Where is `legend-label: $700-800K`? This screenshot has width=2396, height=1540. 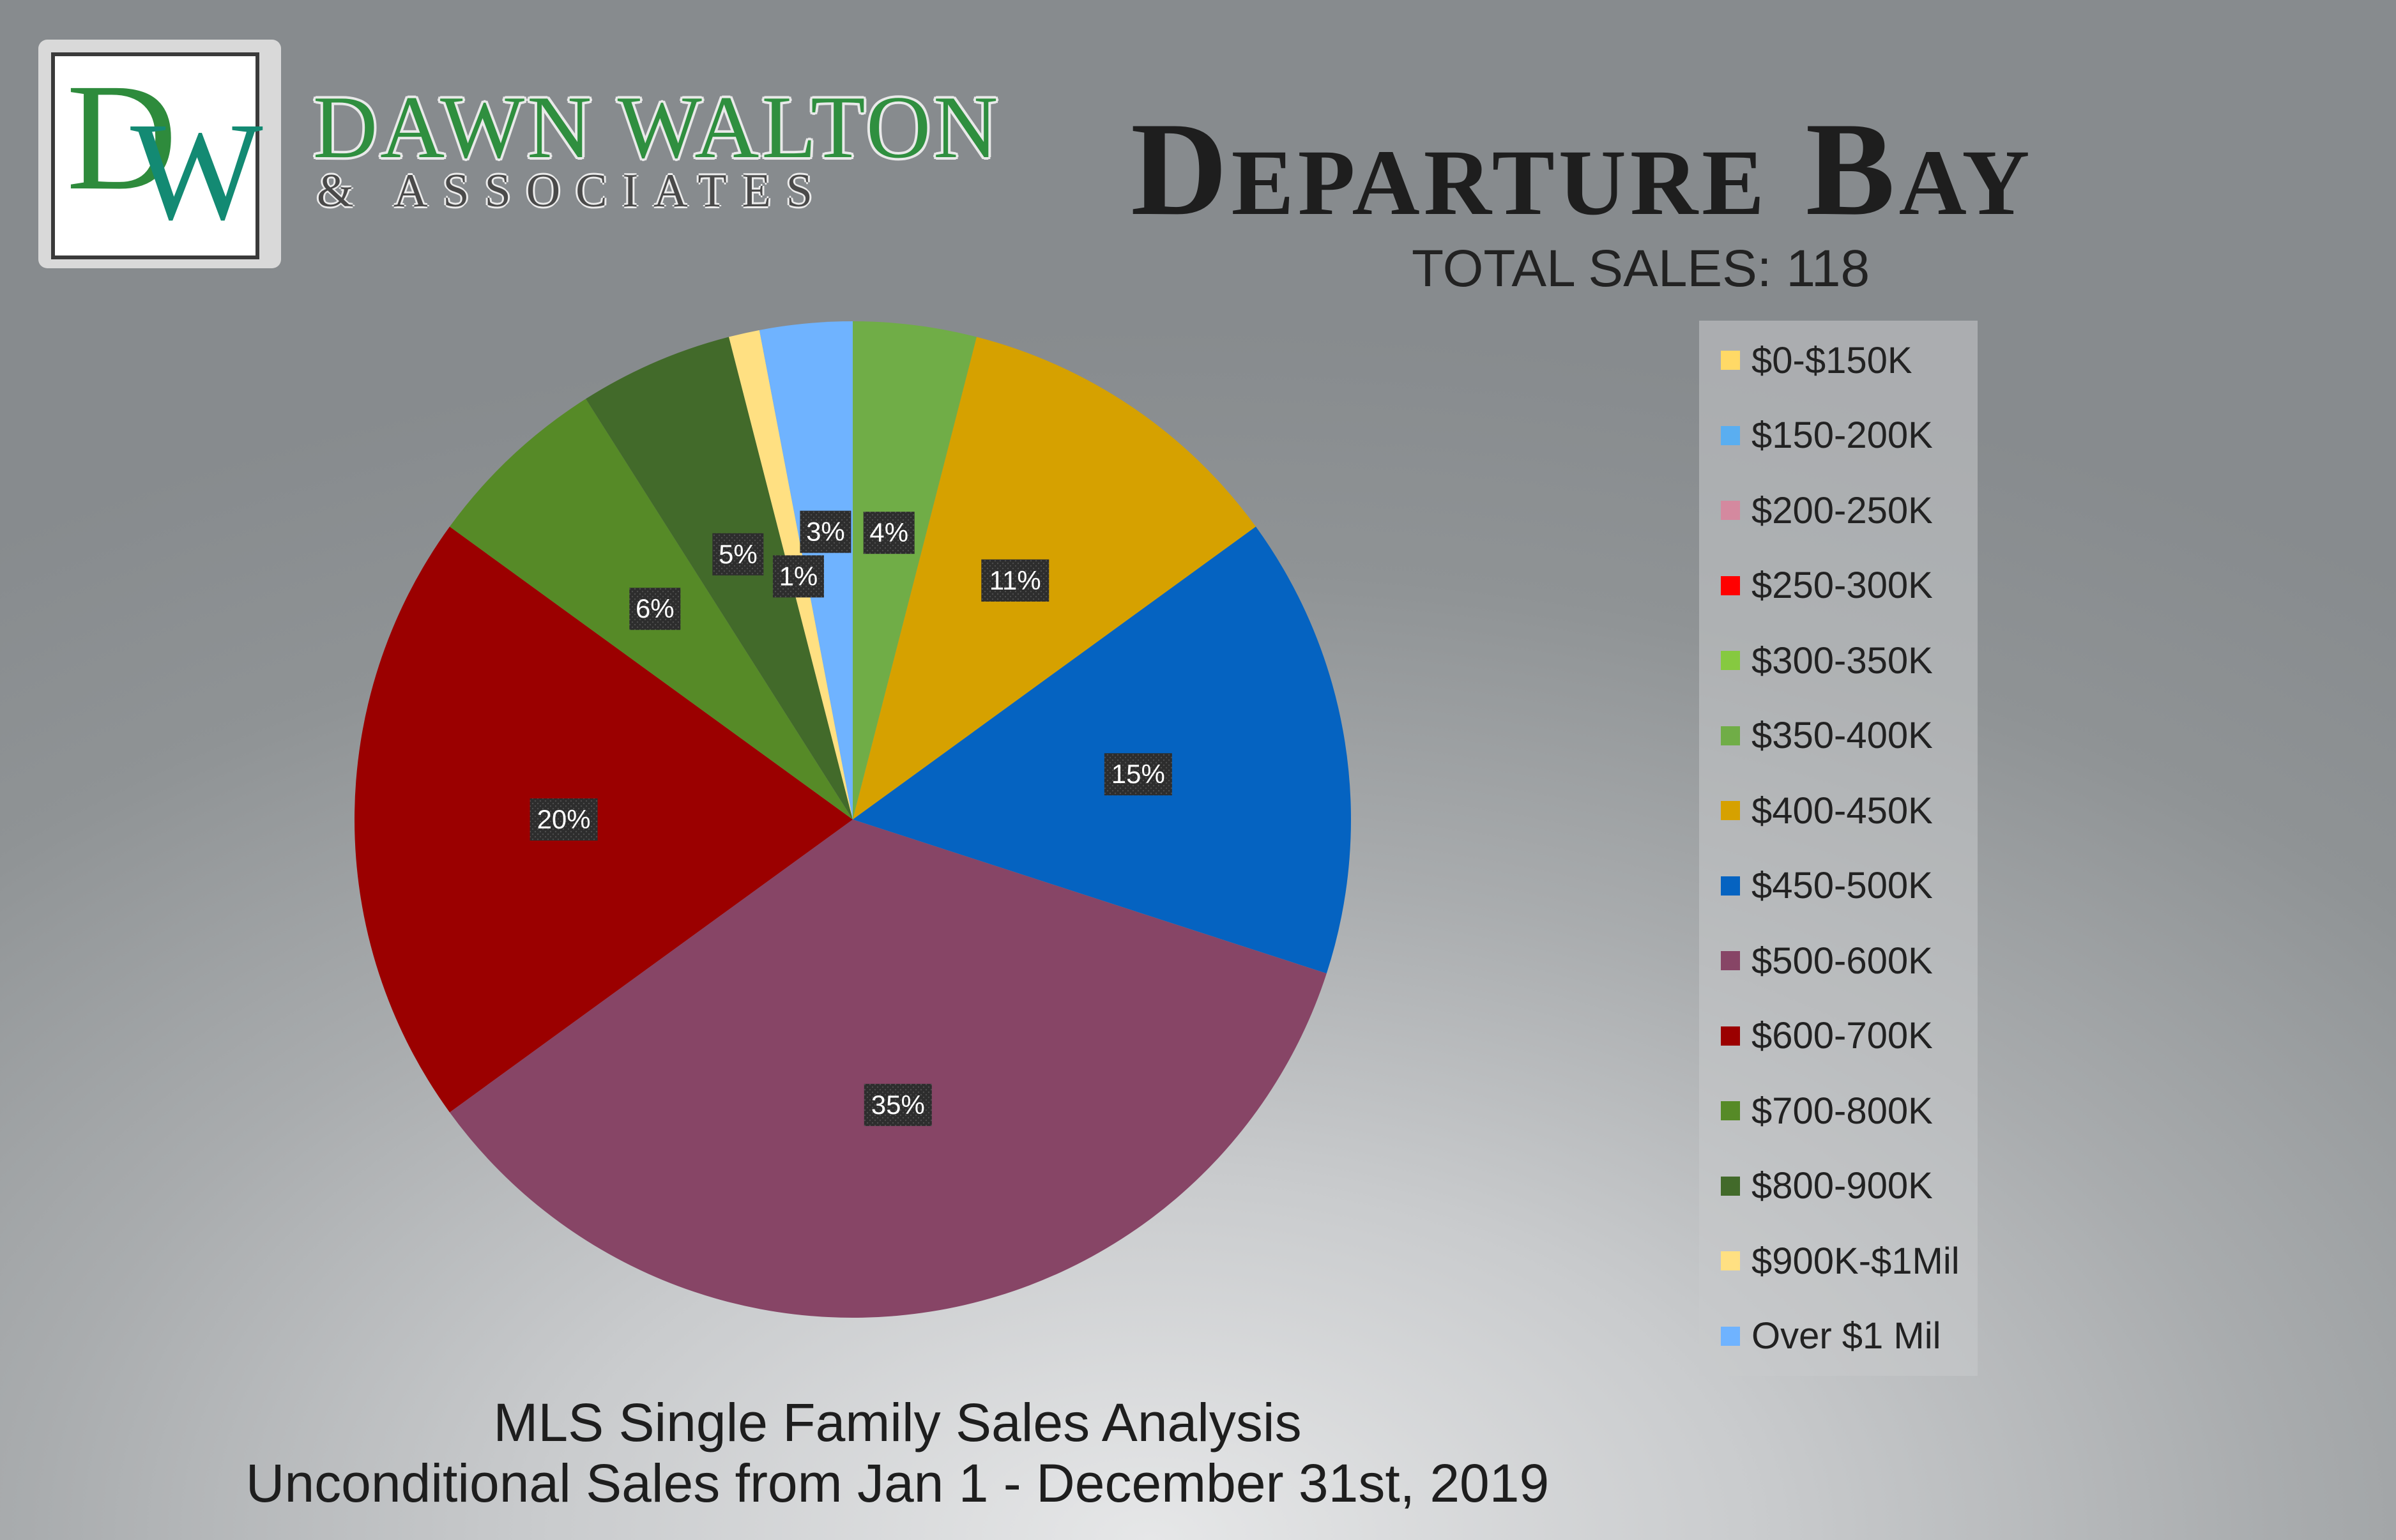 legend-label: $700-800K is located at coordinates (1842, 1111).